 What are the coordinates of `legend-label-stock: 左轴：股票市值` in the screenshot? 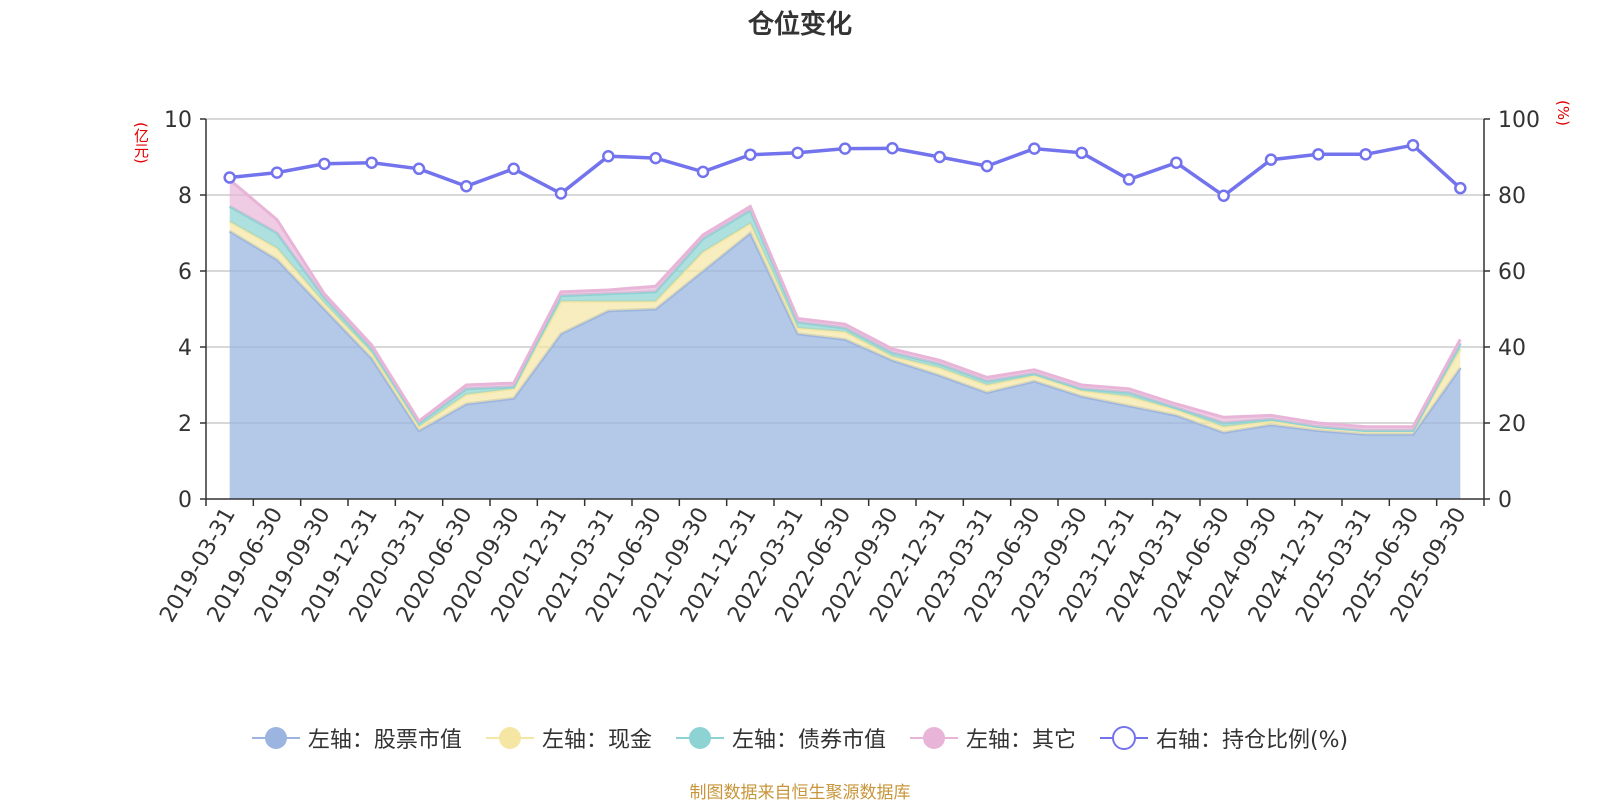 It's located at (384, 740).